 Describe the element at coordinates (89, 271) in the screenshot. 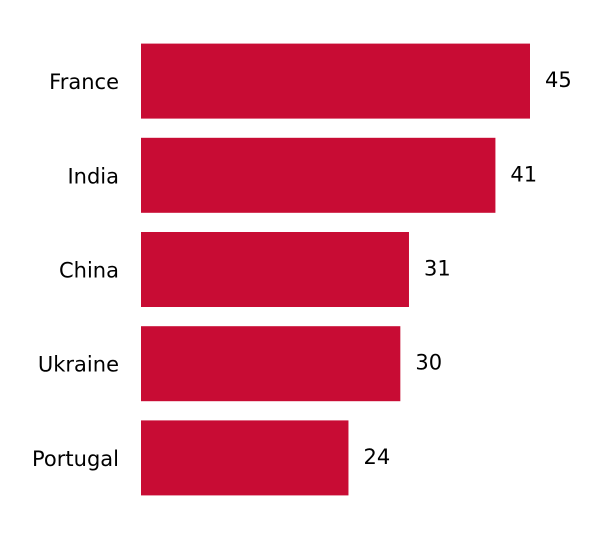

I see `category-label: China` at that location.